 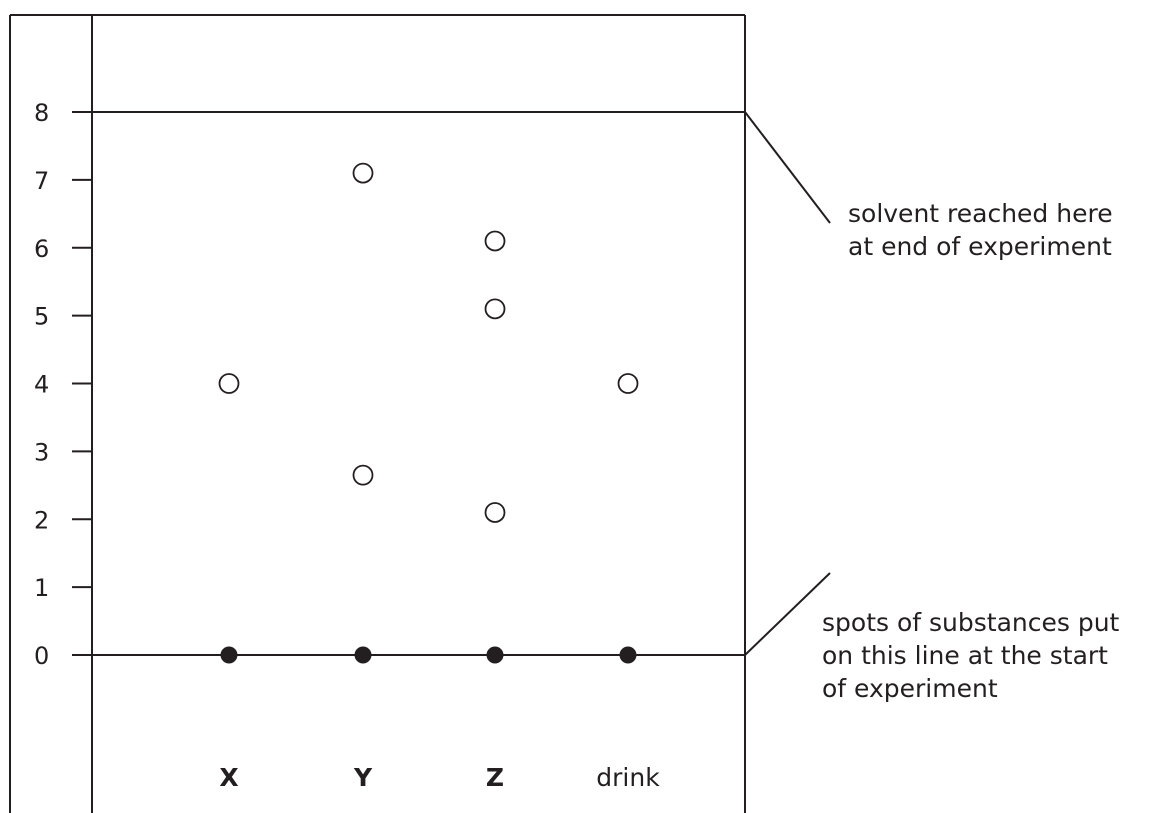 What do you see at coordinates (787, 167) in the screenshot?
I see `solvent-front-leader-line` at bounding box center [787, 167].